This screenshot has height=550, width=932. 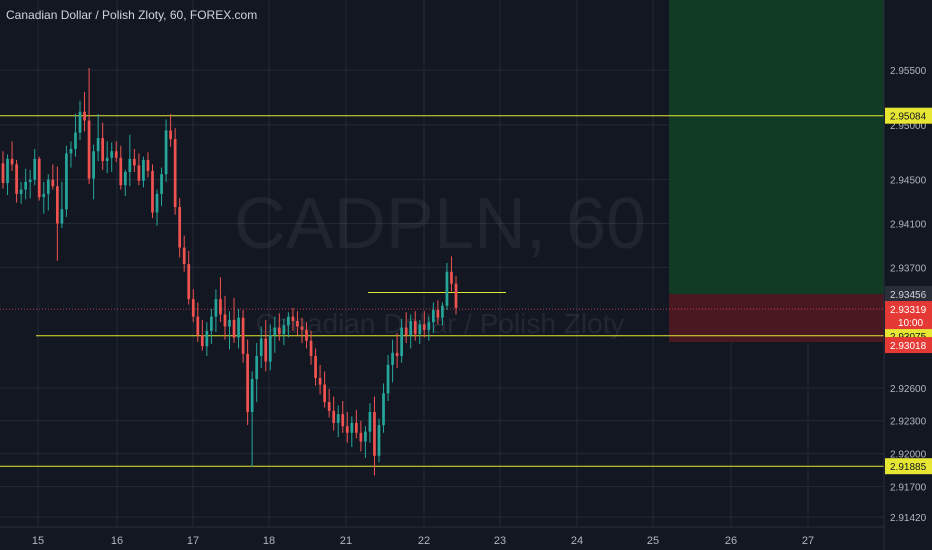 What do you see at coordinates (908, 117) in the screenshot?
I see `price-level-label: 2.95084` at bounding box center [908, 117].